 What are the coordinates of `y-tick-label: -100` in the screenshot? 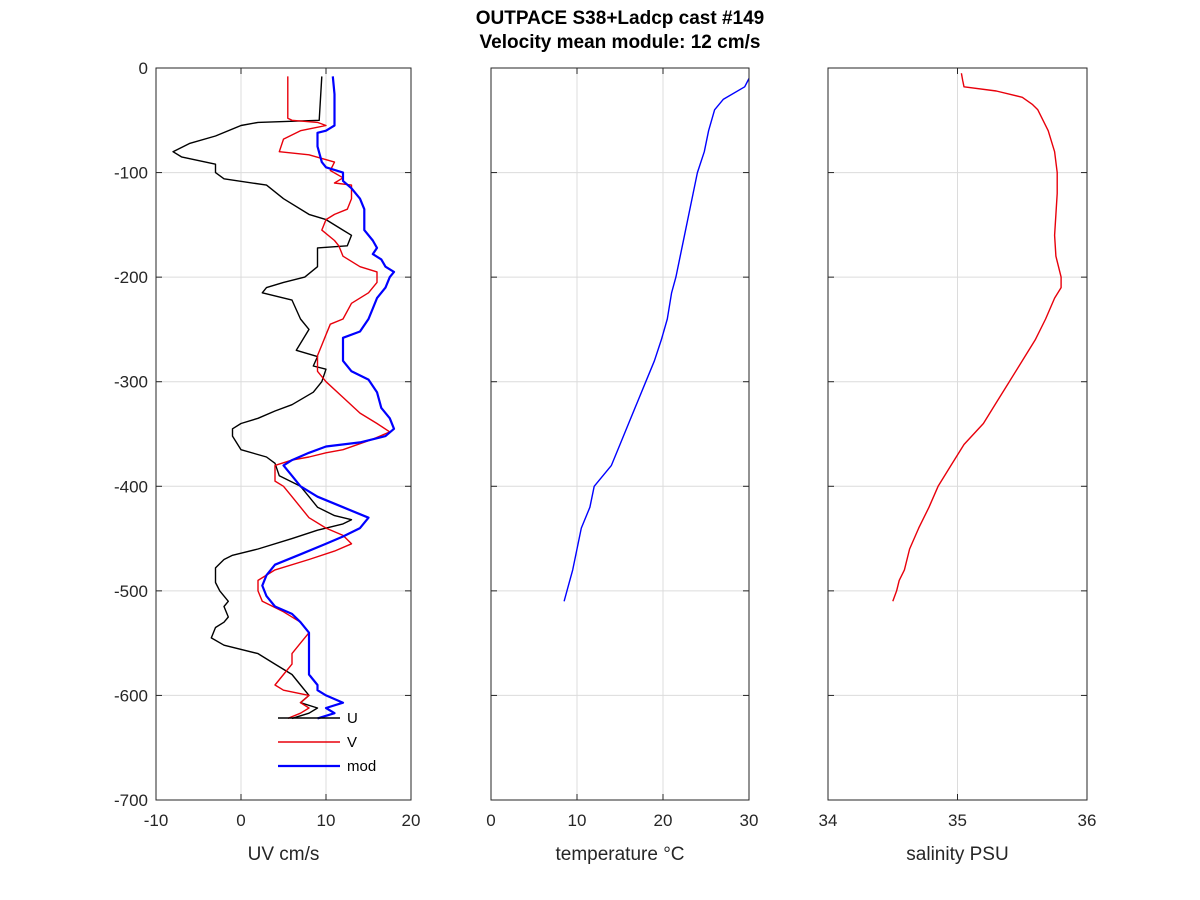 It's located at (131, 173).